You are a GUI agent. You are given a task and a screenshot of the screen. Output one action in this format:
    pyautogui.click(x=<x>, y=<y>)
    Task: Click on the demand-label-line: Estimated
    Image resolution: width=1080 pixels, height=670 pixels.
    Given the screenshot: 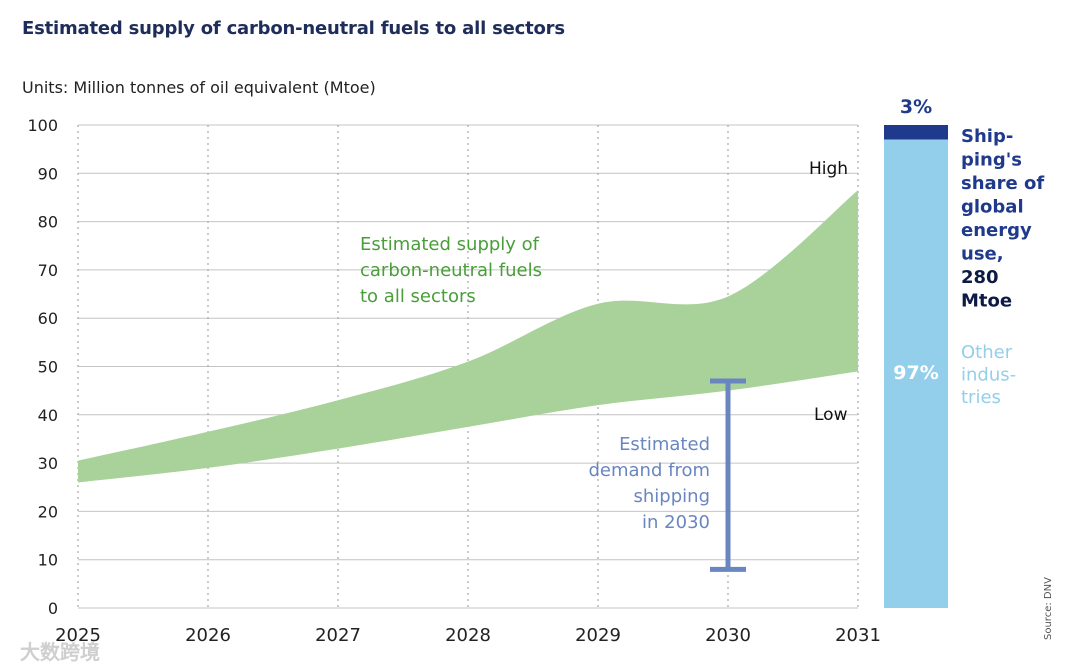 What is the action you would take?
    pyautogui.click(x=664, y=444)
    